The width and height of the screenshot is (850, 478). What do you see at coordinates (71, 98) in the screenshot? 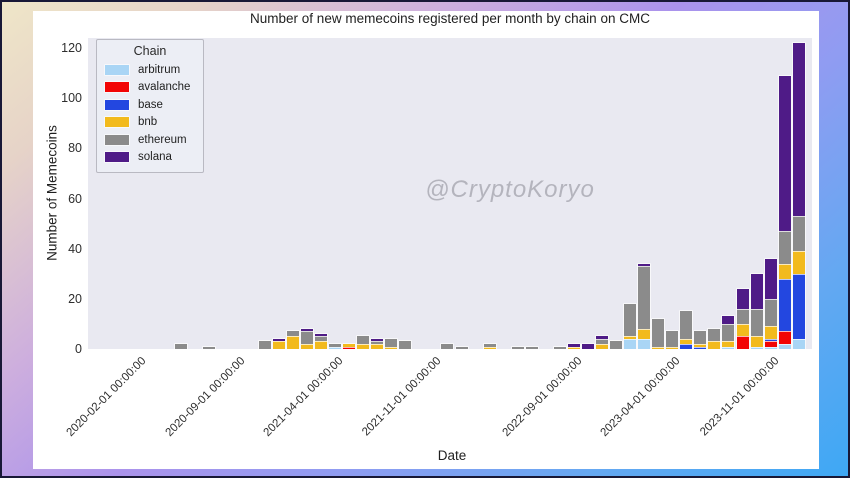
I see `y-tick-100: 100` at bounding box center [71, 98].